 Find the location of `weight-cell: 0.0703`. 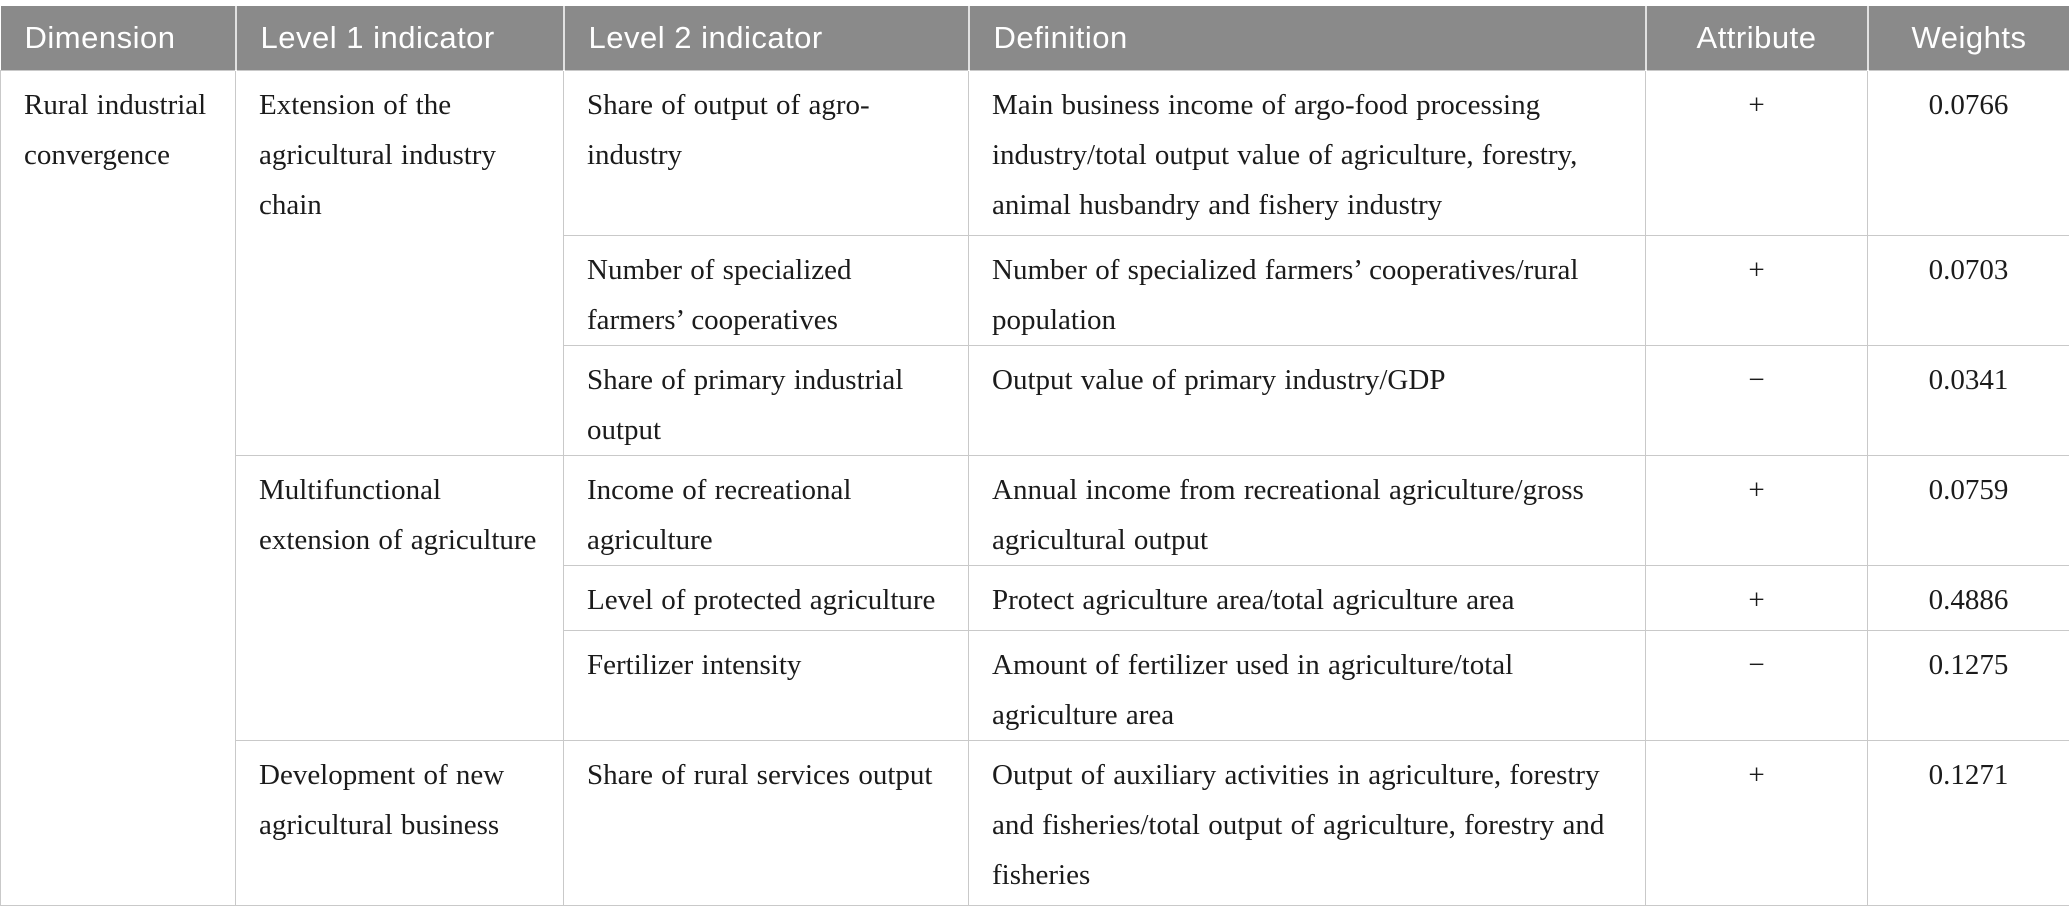

weight-cell: 0.0703 is located at coordinates (1968, 290).